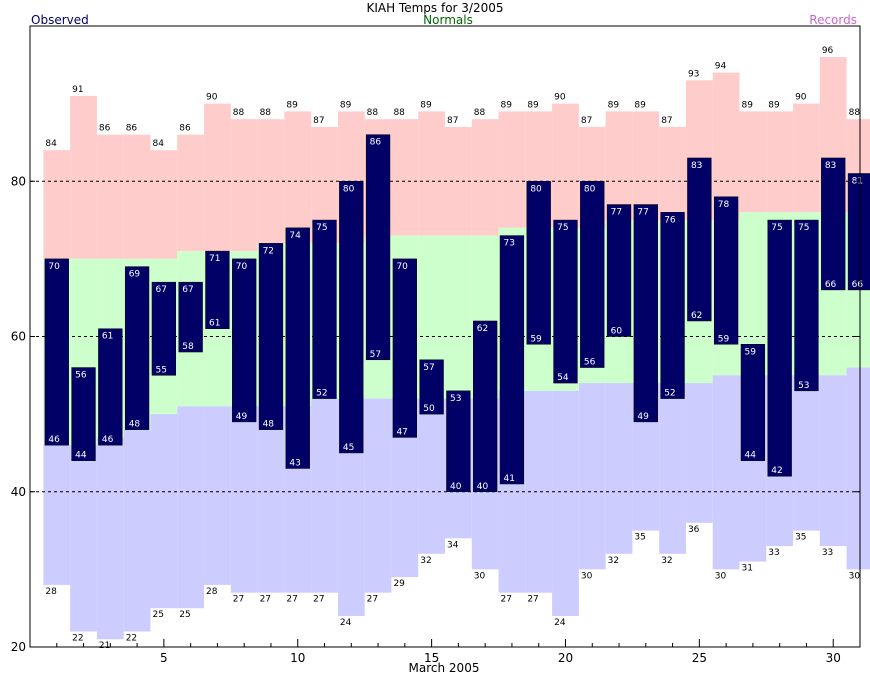 The image size is (870, 676). What do you see at coordinates (429, 409) in the screenshot?
I see `observed-low-label: 50` at bounding box center [429, 409].